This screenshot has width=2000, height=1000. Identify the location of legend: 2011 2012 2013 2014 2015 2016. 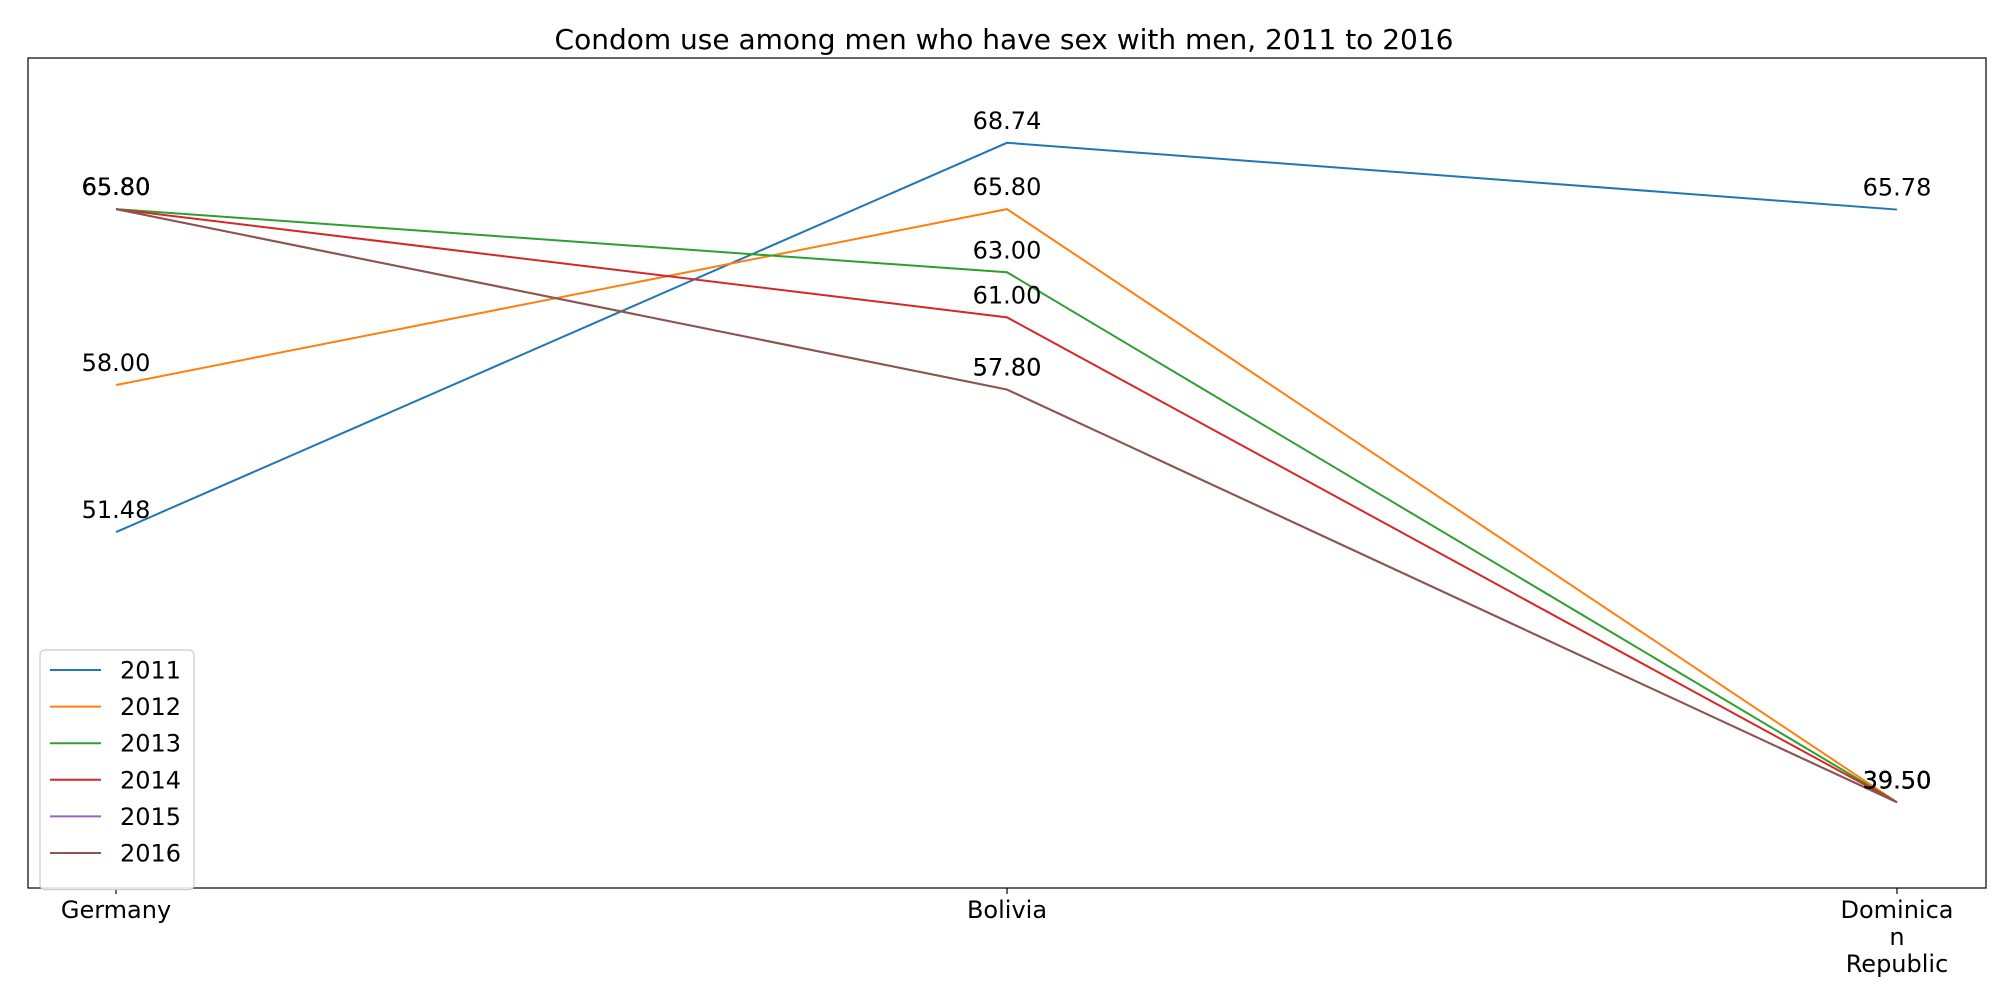
(117, 770).